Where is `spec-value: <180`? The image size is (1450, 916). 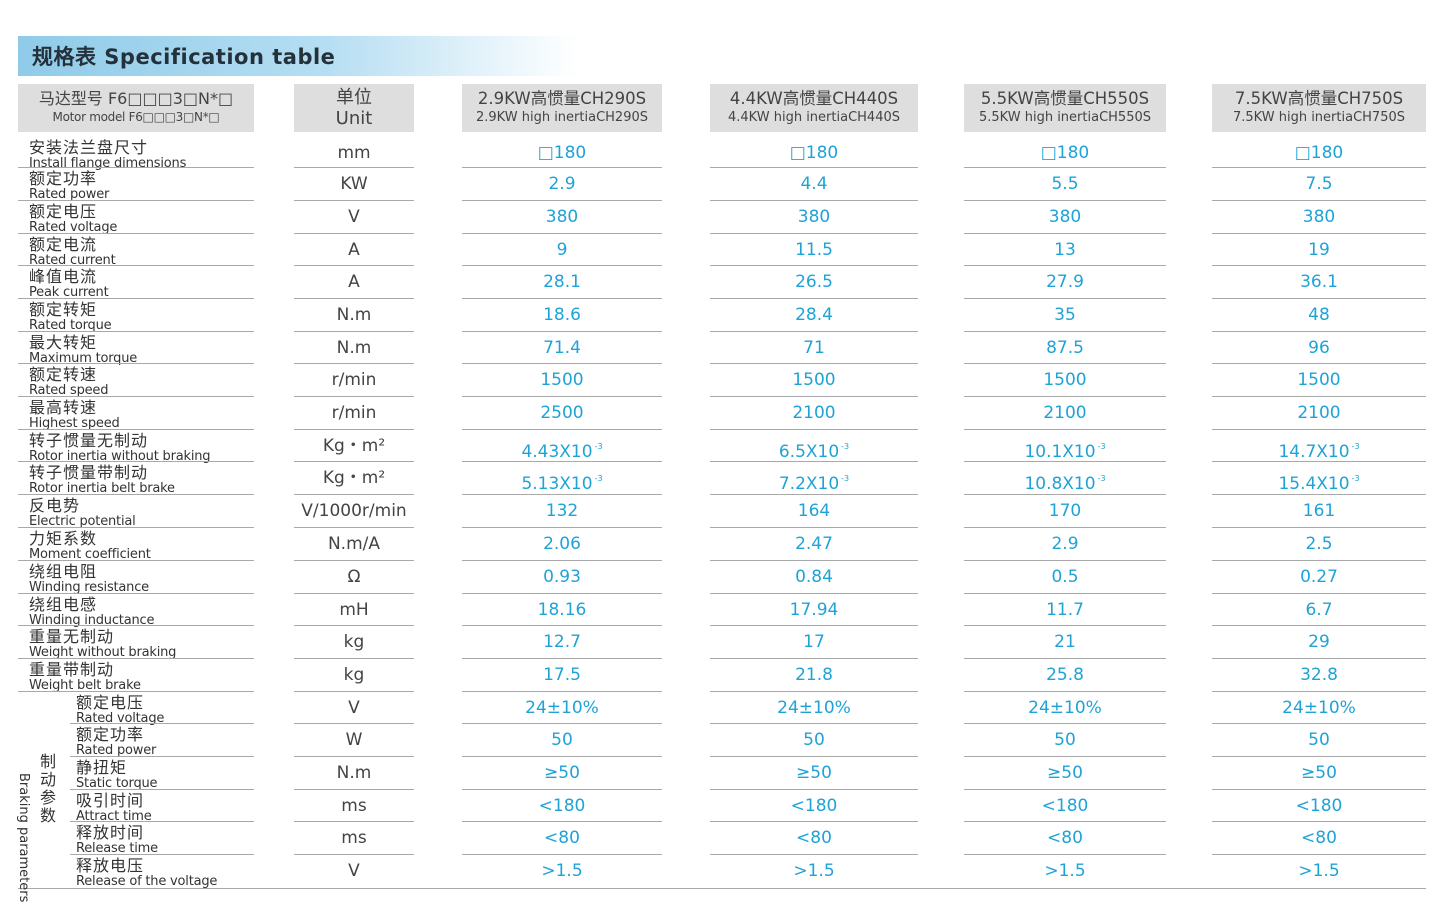 spec-value: <180 is located at coordinates (1319, 806).